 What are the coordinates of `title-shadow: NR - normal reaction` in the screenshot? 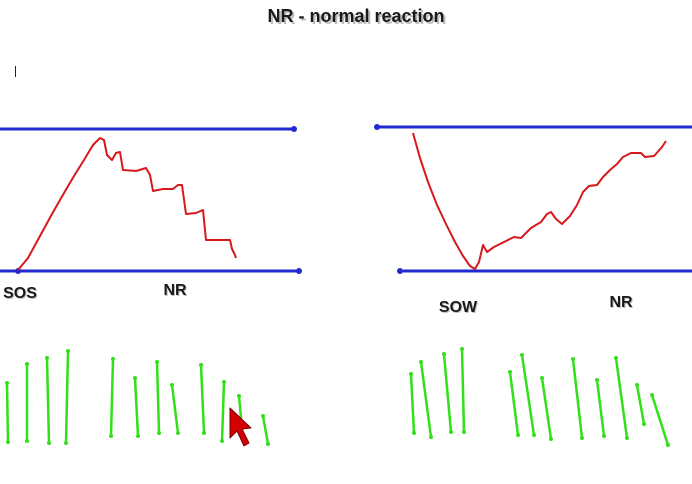 It's located at (357, 18).